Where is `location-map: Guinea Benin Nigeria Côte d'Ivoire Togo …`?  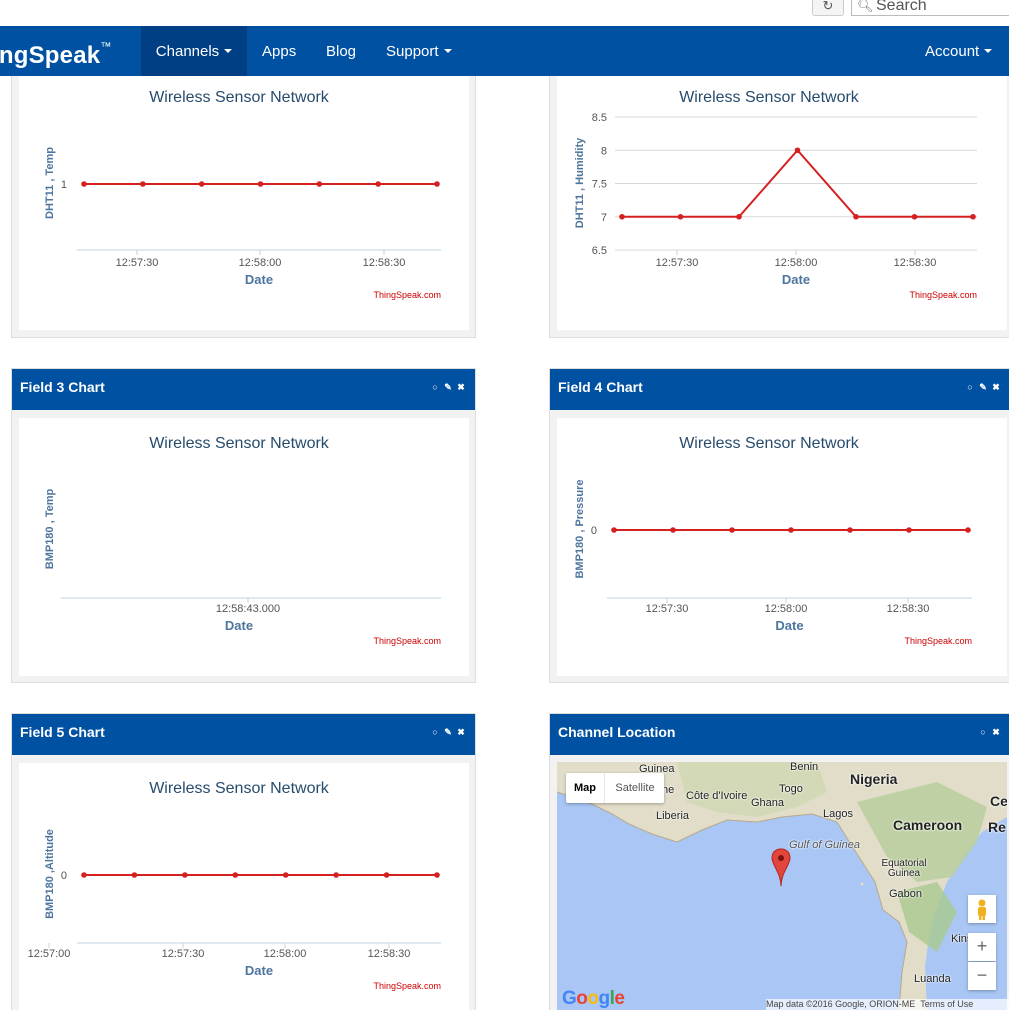 location-map: Guinea Benin Nigeria Côte d'Ivoire Togo … is located at coordinates (782, 886).